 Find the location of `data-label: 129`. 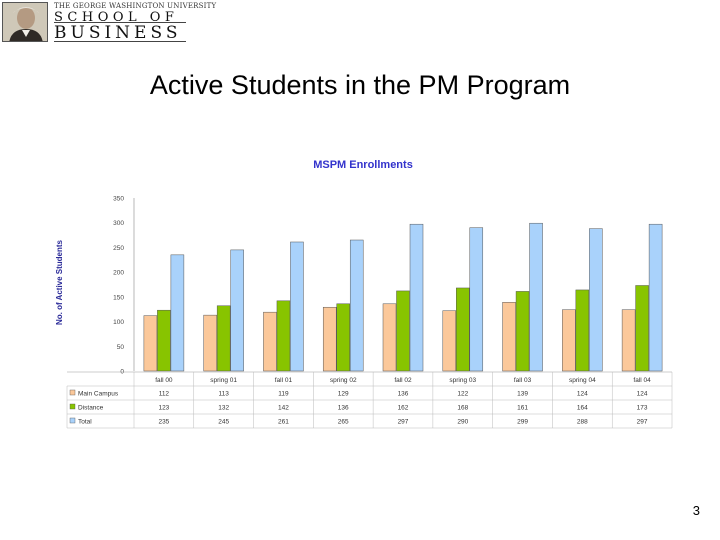

data-label: 129 is located at coordinates (343, 394).